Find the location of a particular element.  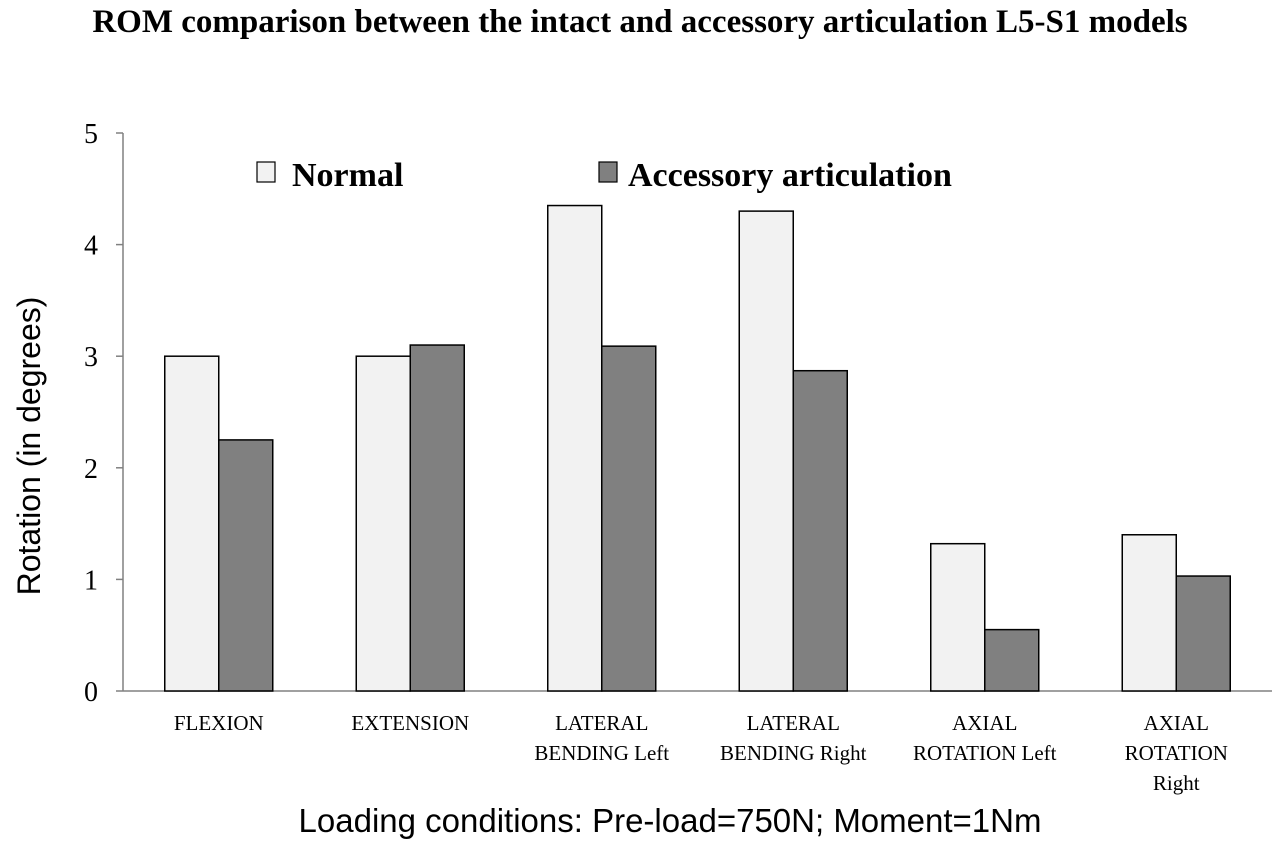

x-category-label: ROTATION is located at coordinates (1176, 753).